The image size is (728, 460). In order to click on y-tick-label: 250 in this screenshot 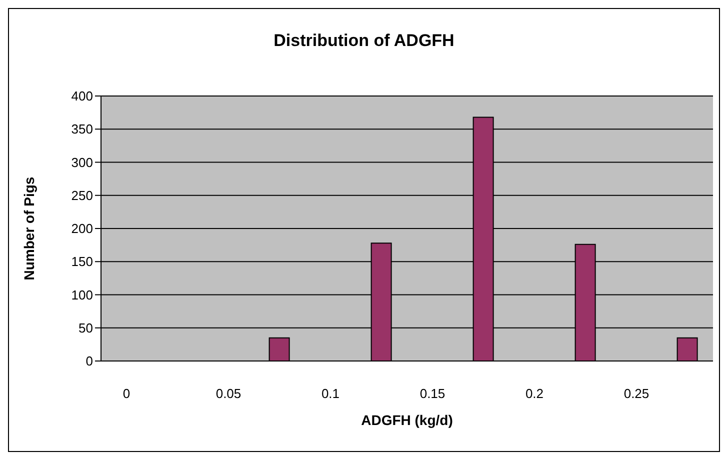, I will do `click(82, 195)`.